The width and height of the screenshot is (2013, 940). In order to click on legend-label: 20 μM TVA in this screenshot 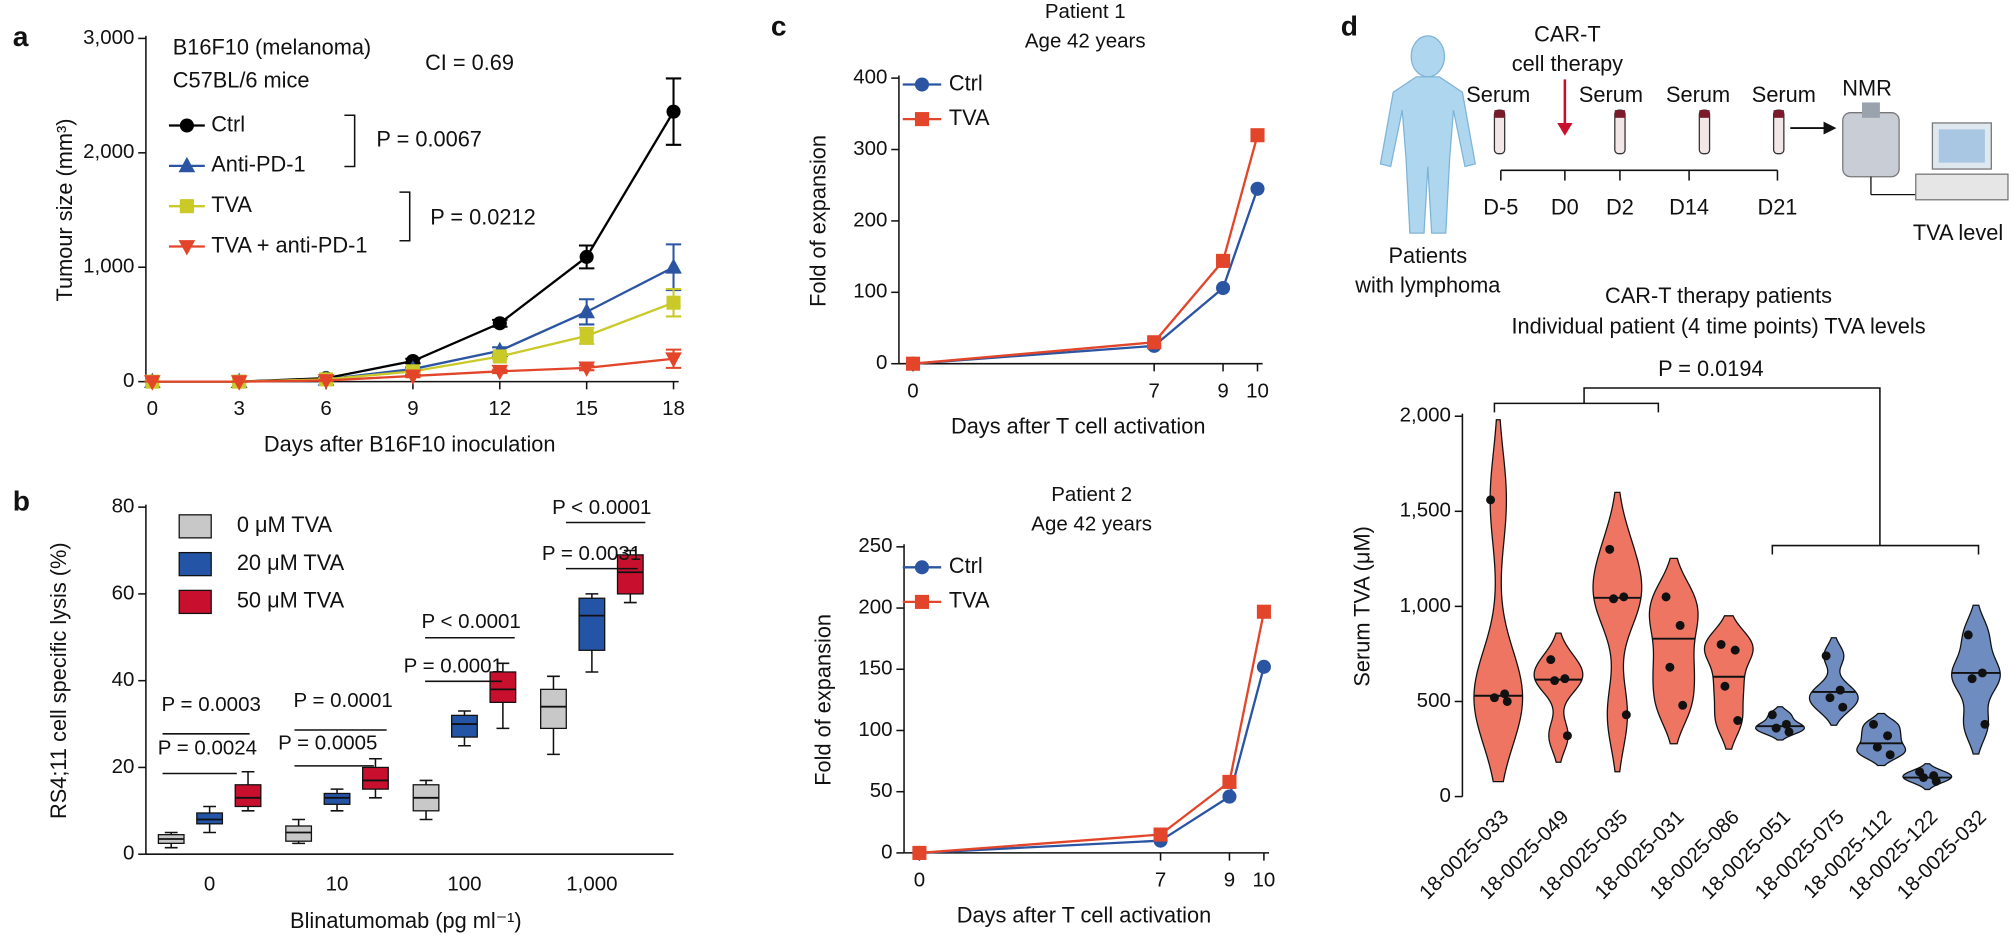, I will do `click(291, 562)`.